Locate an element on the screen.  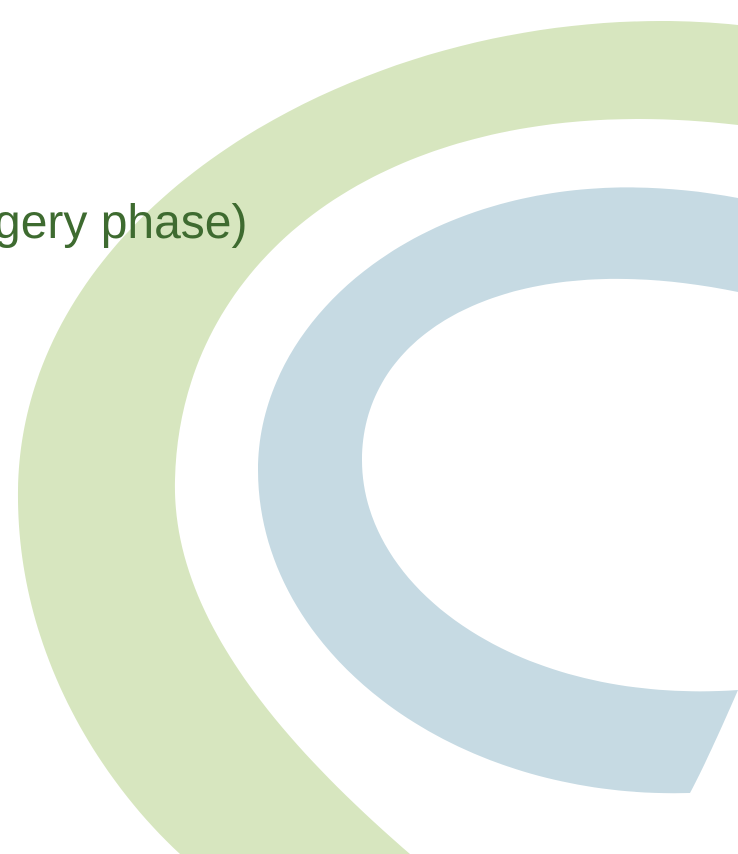
slide-text: gery phase) is located at coordinates (123, 222).